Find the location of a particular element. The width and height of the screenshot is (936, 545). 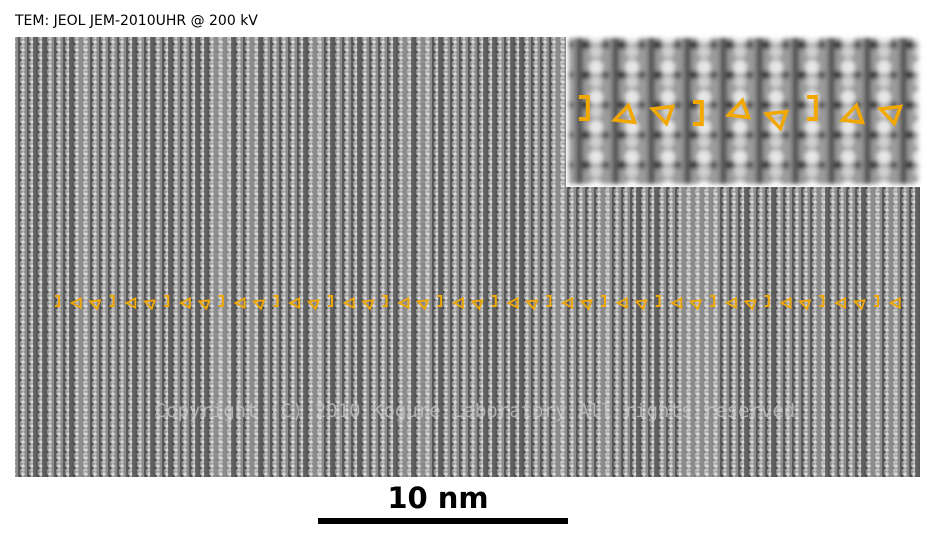

inset is located at coordinates (743, 111).